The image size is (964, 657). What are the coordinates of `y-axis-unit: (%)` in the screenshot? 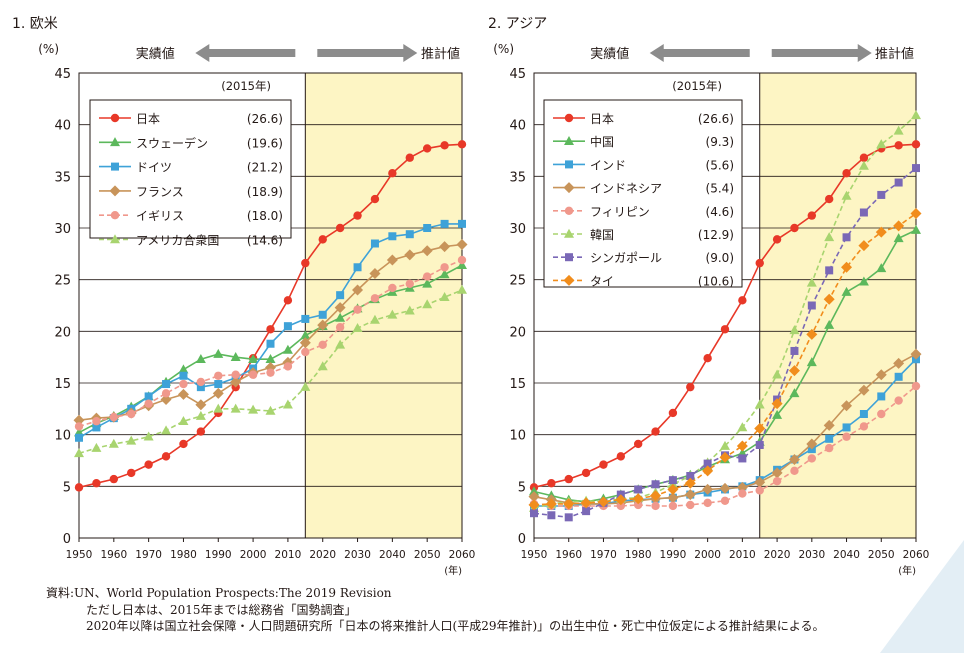 It's located at (503, 49).